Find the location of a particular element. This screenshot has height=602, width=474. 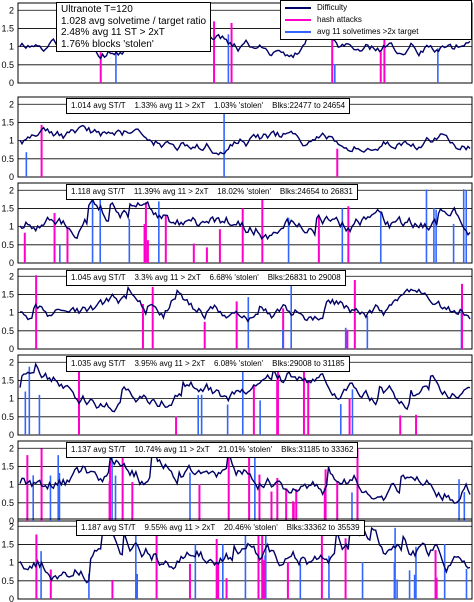

legend-label-slow-solvetimes: avg 11 solvetimes >2x target is located at coordinates (368, 31).